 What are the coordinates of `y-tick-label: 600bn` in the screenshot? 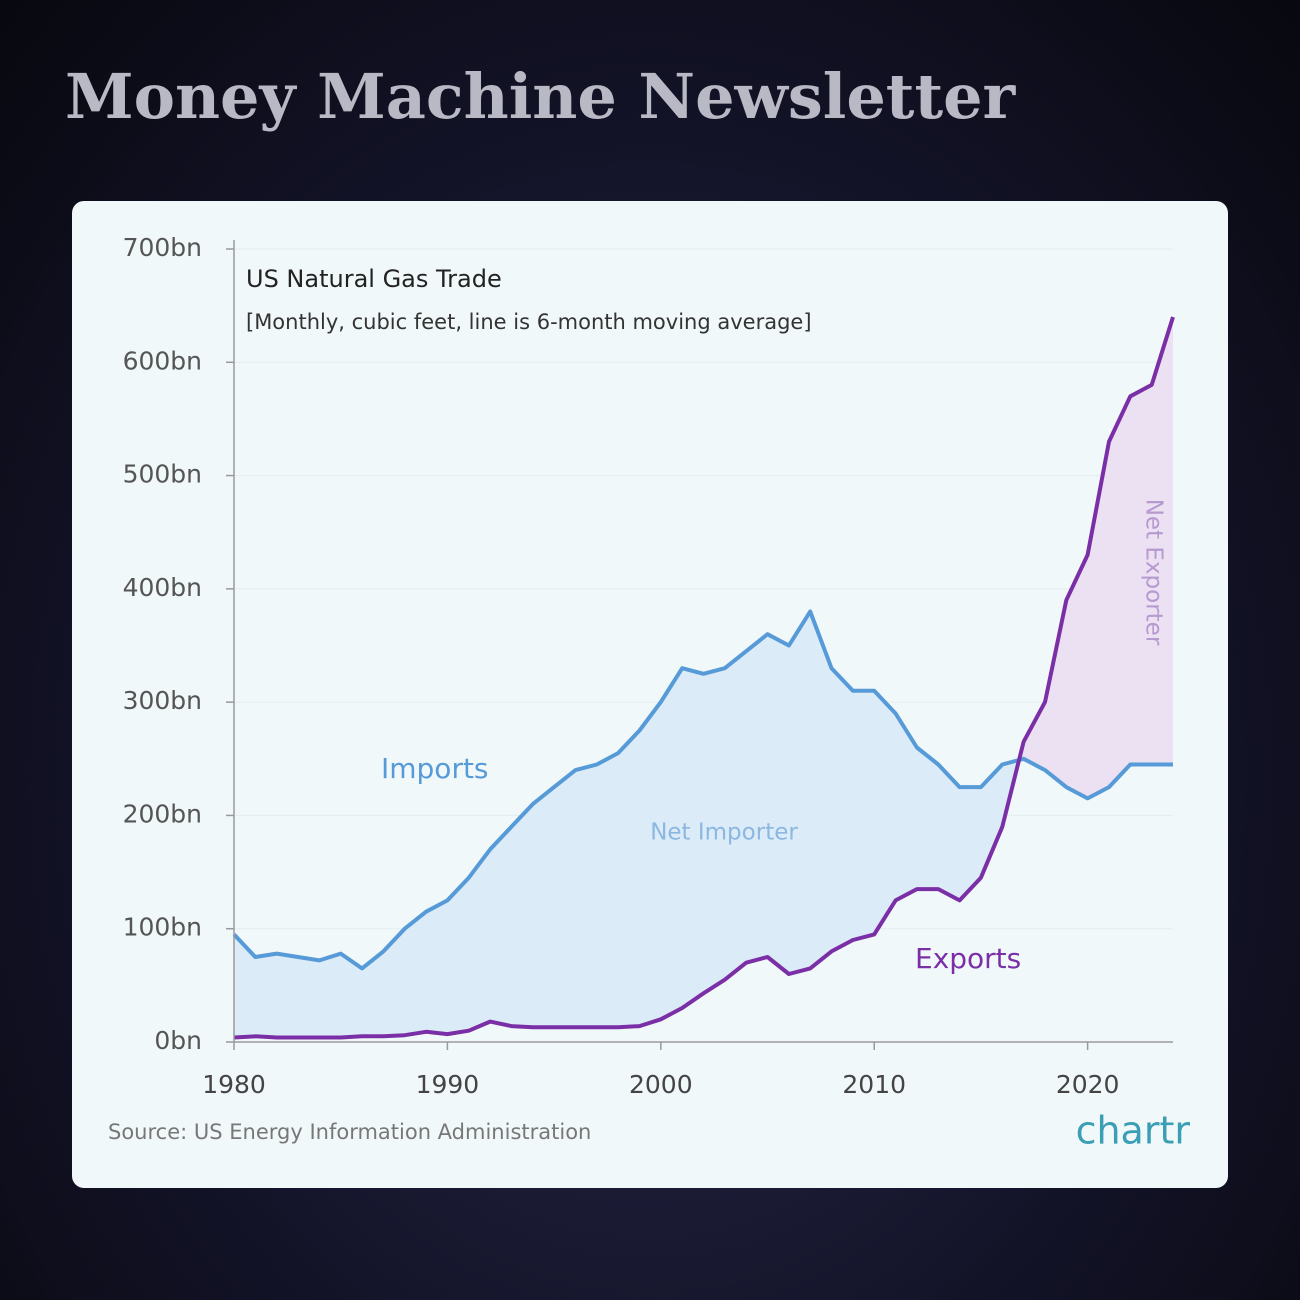 It's located at (162, 360).